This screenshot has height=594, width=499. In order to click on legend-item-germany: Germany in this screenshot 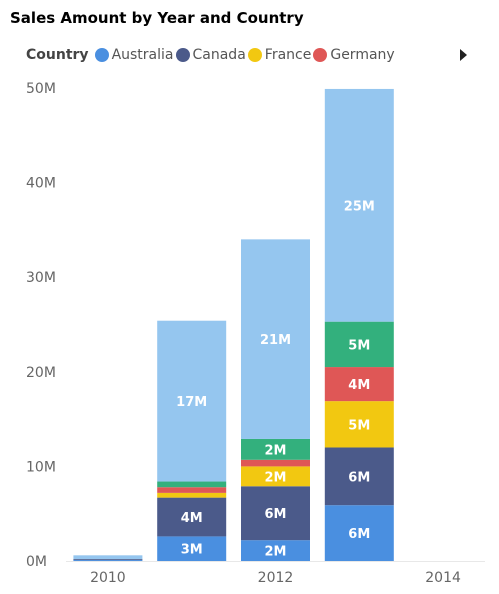, I will do `click(354, 55)`.